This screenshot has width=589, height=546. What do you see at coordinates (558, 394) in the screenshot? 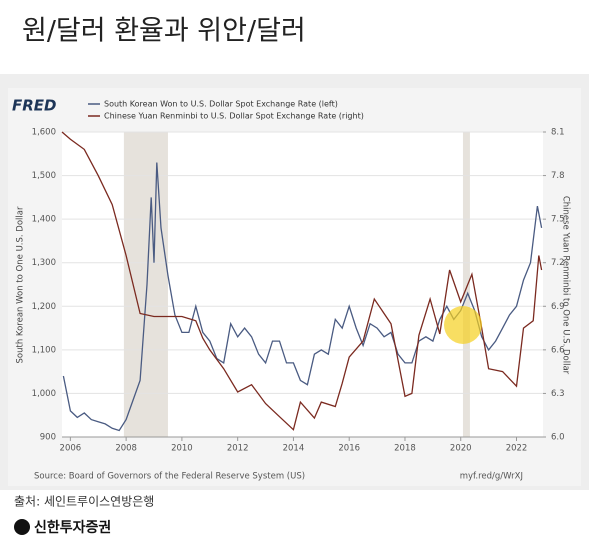
I see `y2-tick-label: 6.3` at bounding box center [558, 394].